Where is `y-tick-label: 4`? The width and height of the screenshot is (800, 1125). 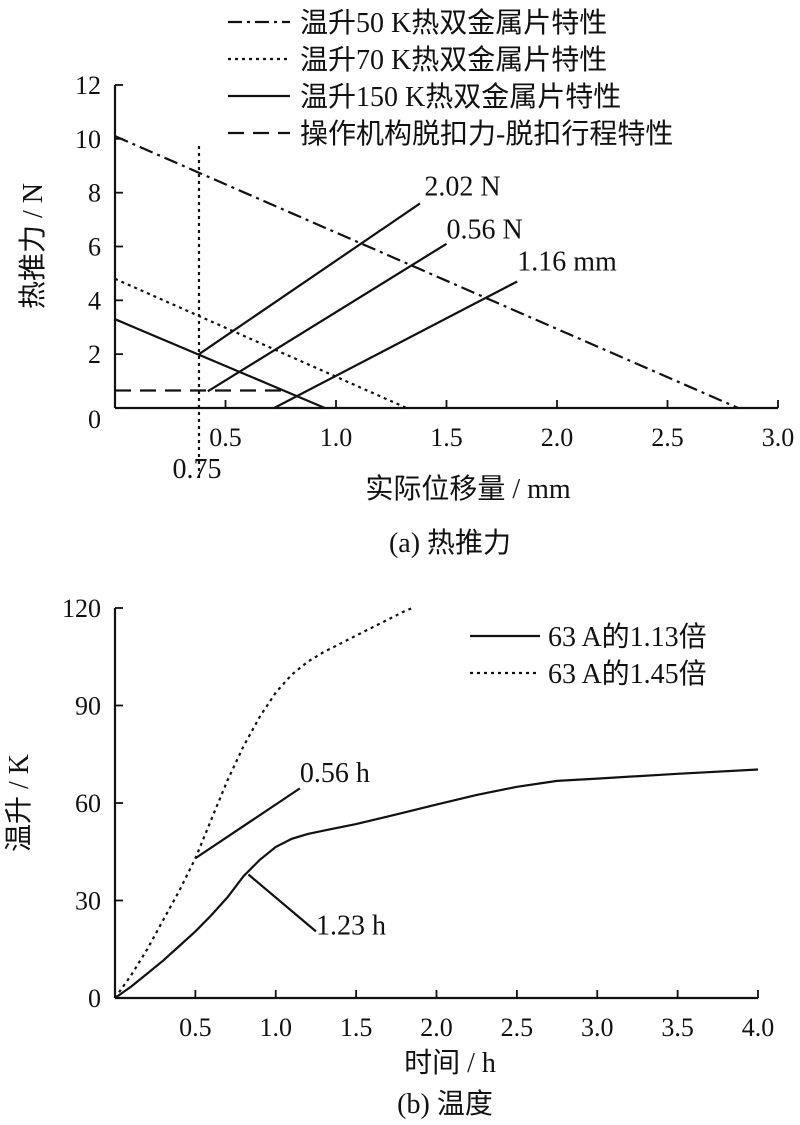 y-tick-label: 4 is located at coordinates (94, 300).